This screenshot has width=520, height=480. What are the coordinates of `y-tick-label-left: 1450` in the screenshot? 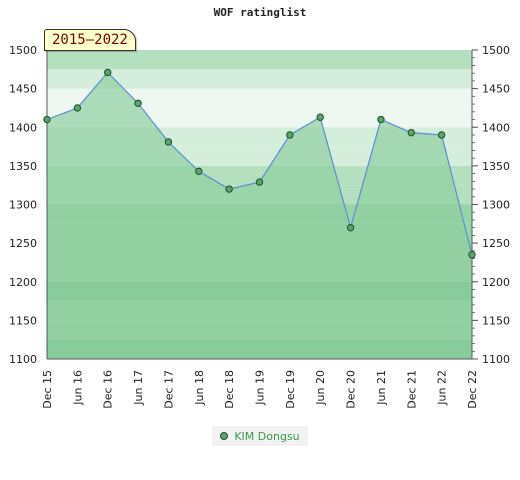 It's located at (23, 89).